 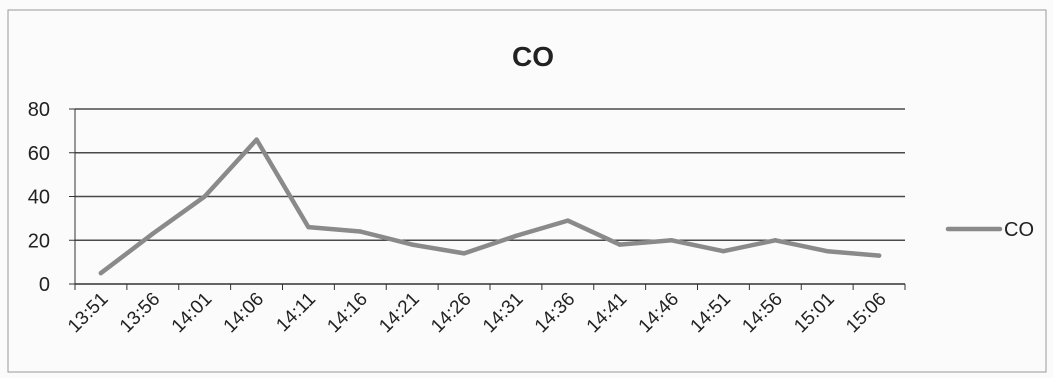 What do you see at coordinates (711, 313) in the screenshot?
I see `x-tick-label: 14:51` at bounding box center [711, 313].